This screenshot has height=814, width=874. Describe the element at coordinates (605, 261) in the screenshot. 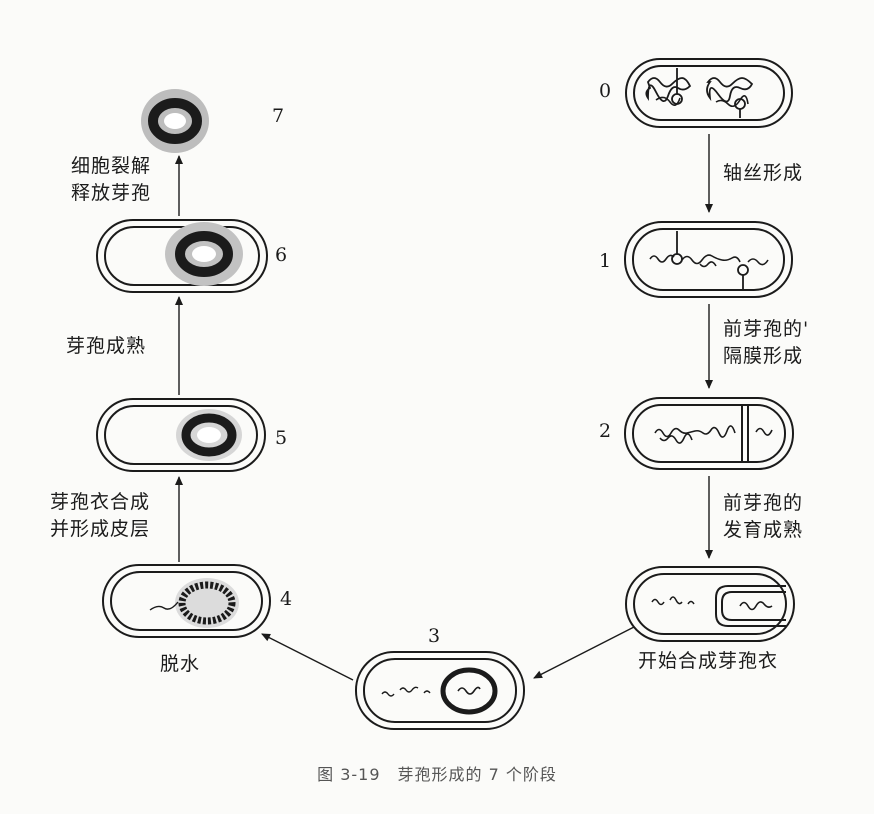

I see `stage-1-number: 1` at that location.